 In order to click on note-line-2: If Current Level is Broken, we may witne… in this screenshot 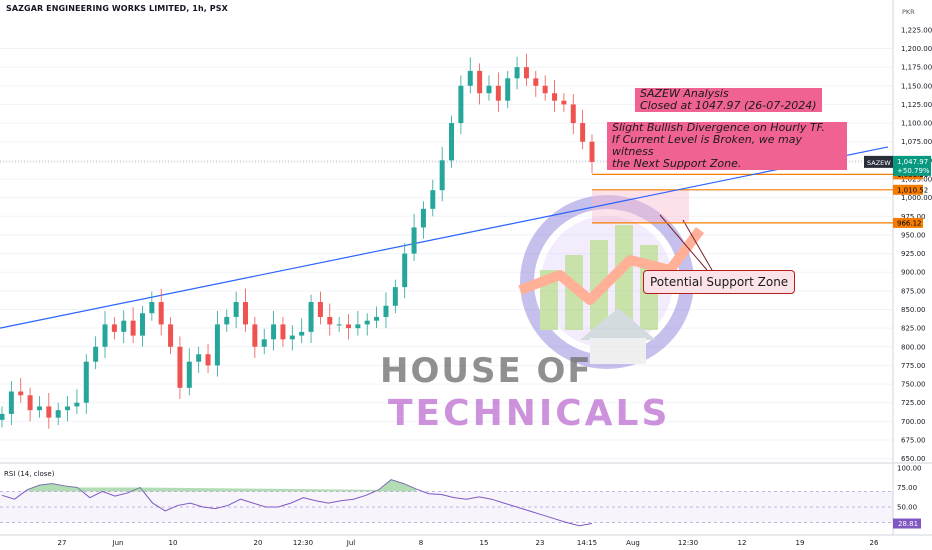, I will do `click(707, 145)`.